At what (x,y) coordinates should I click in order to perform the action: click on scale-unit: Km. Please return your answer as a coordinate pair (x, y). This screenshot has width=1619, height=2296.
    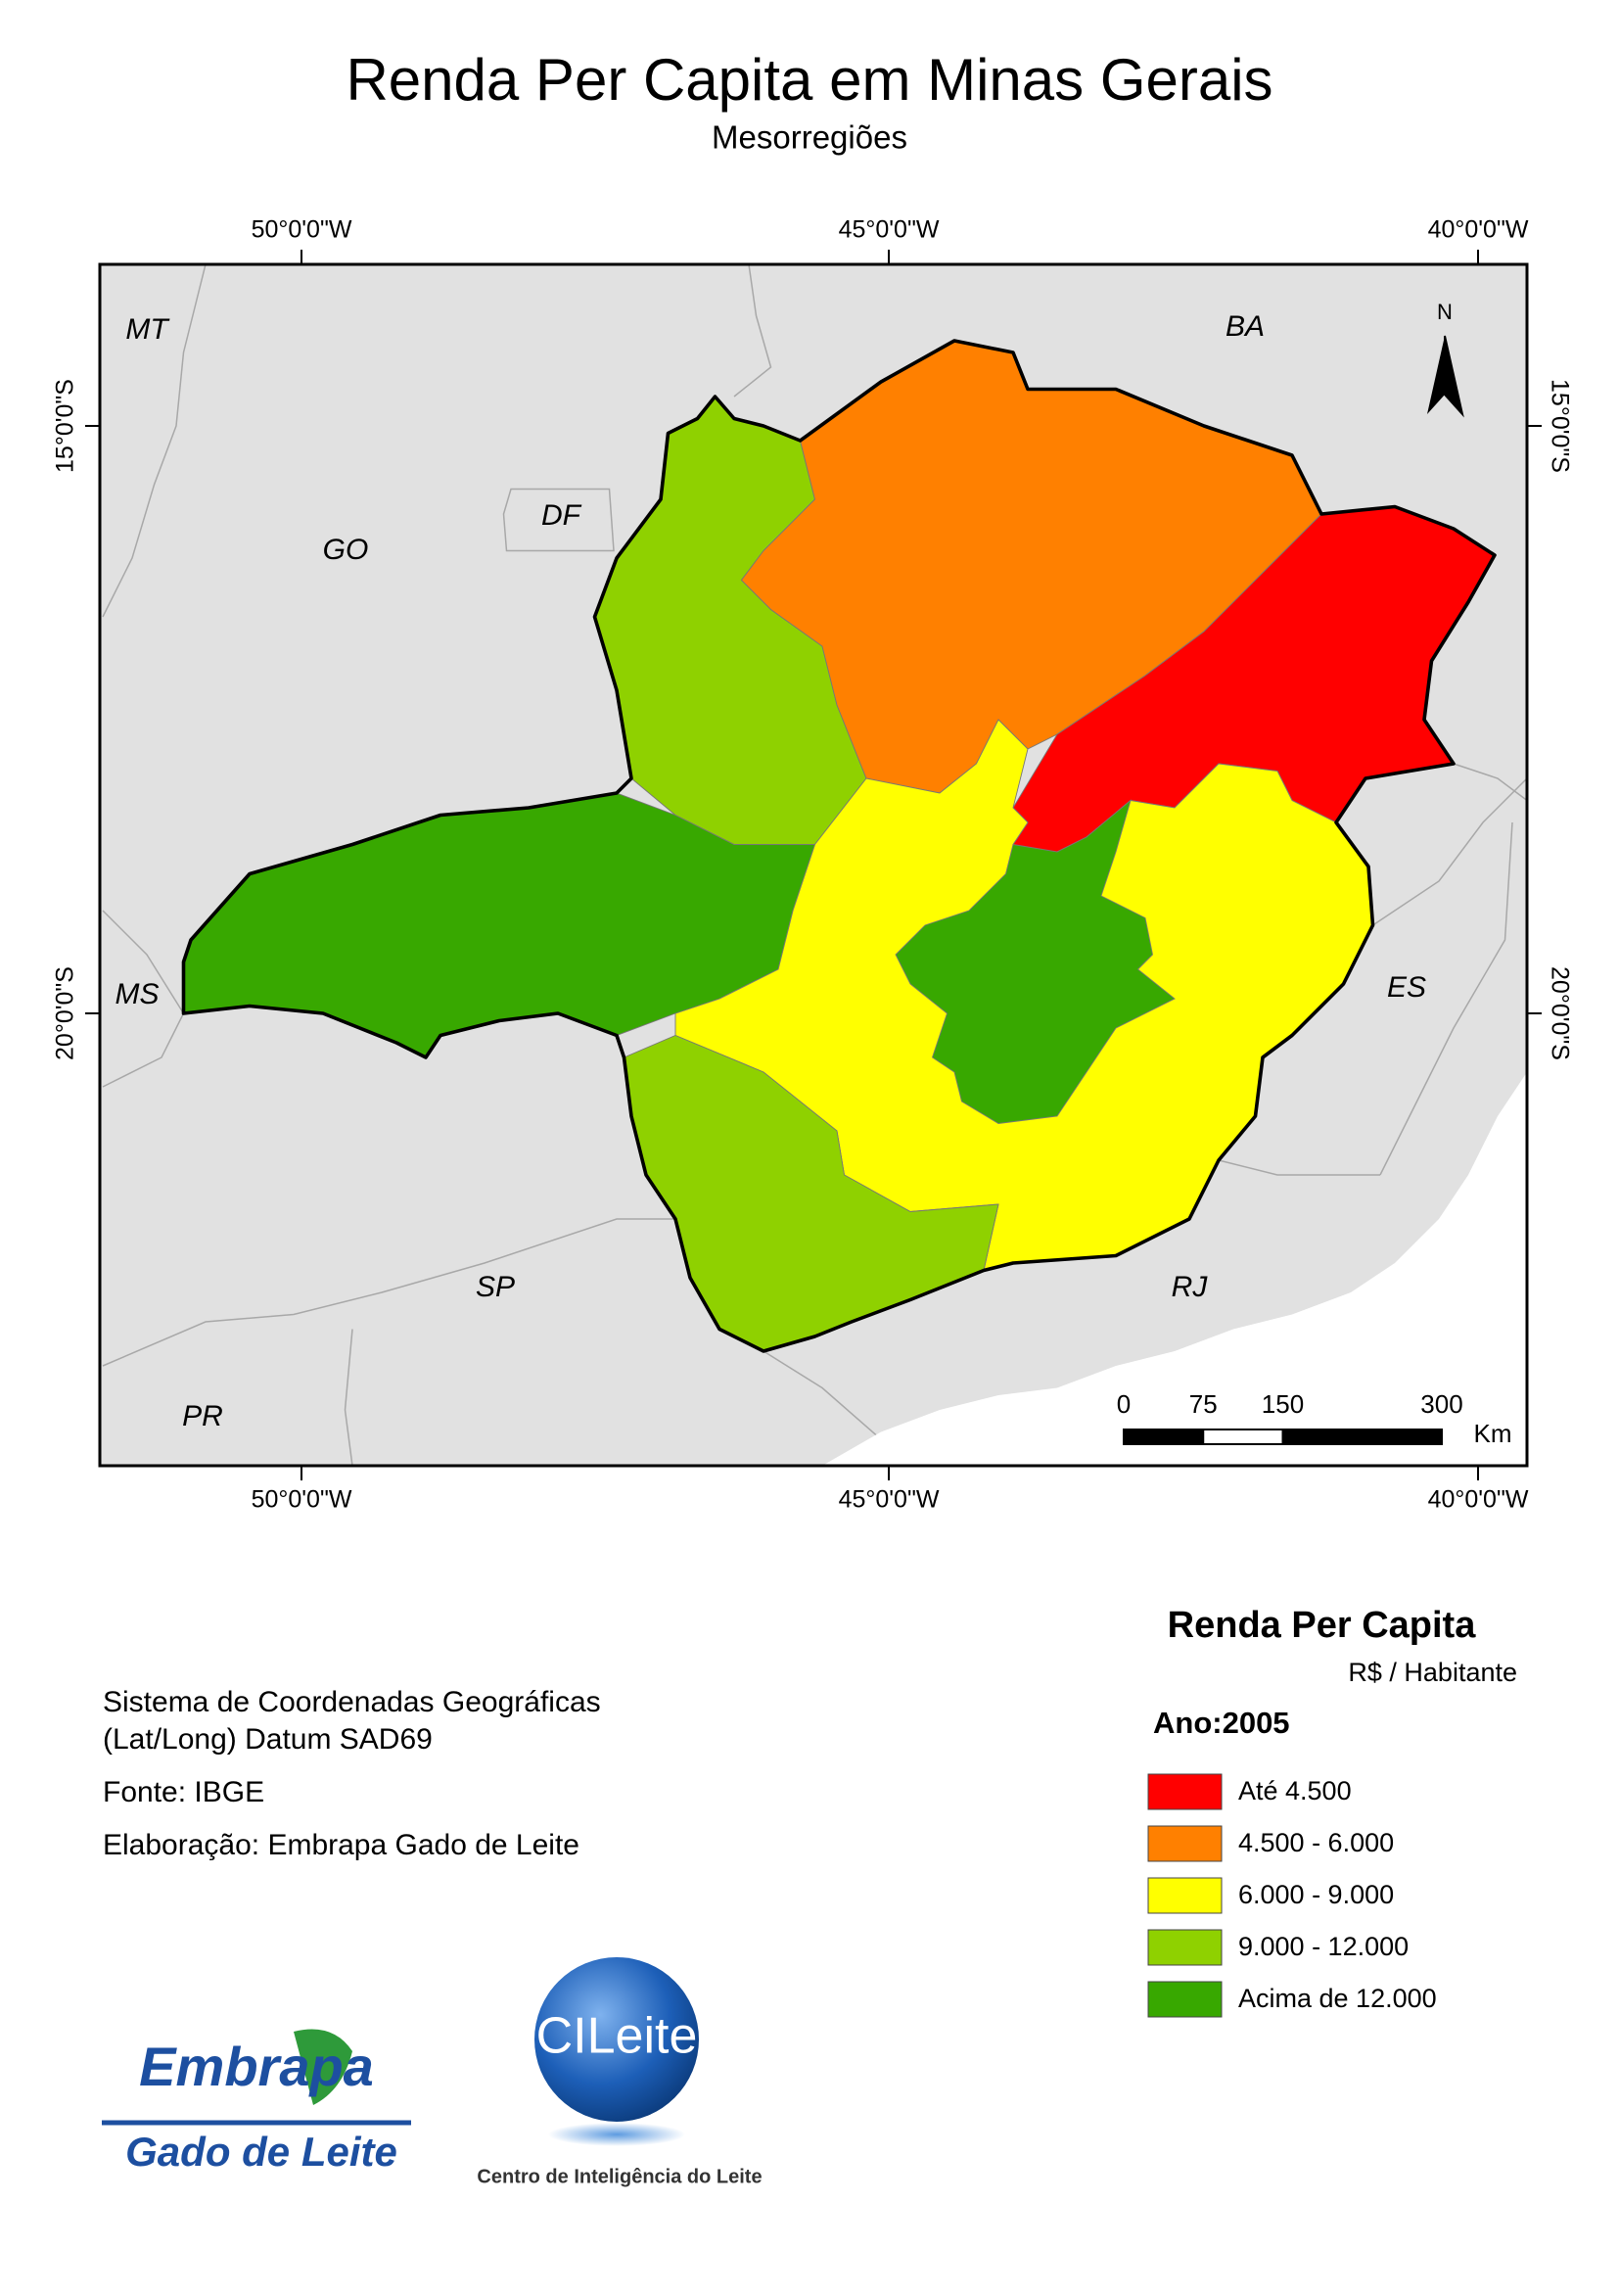
    Looking at the image, I should click on (1493, 1433).